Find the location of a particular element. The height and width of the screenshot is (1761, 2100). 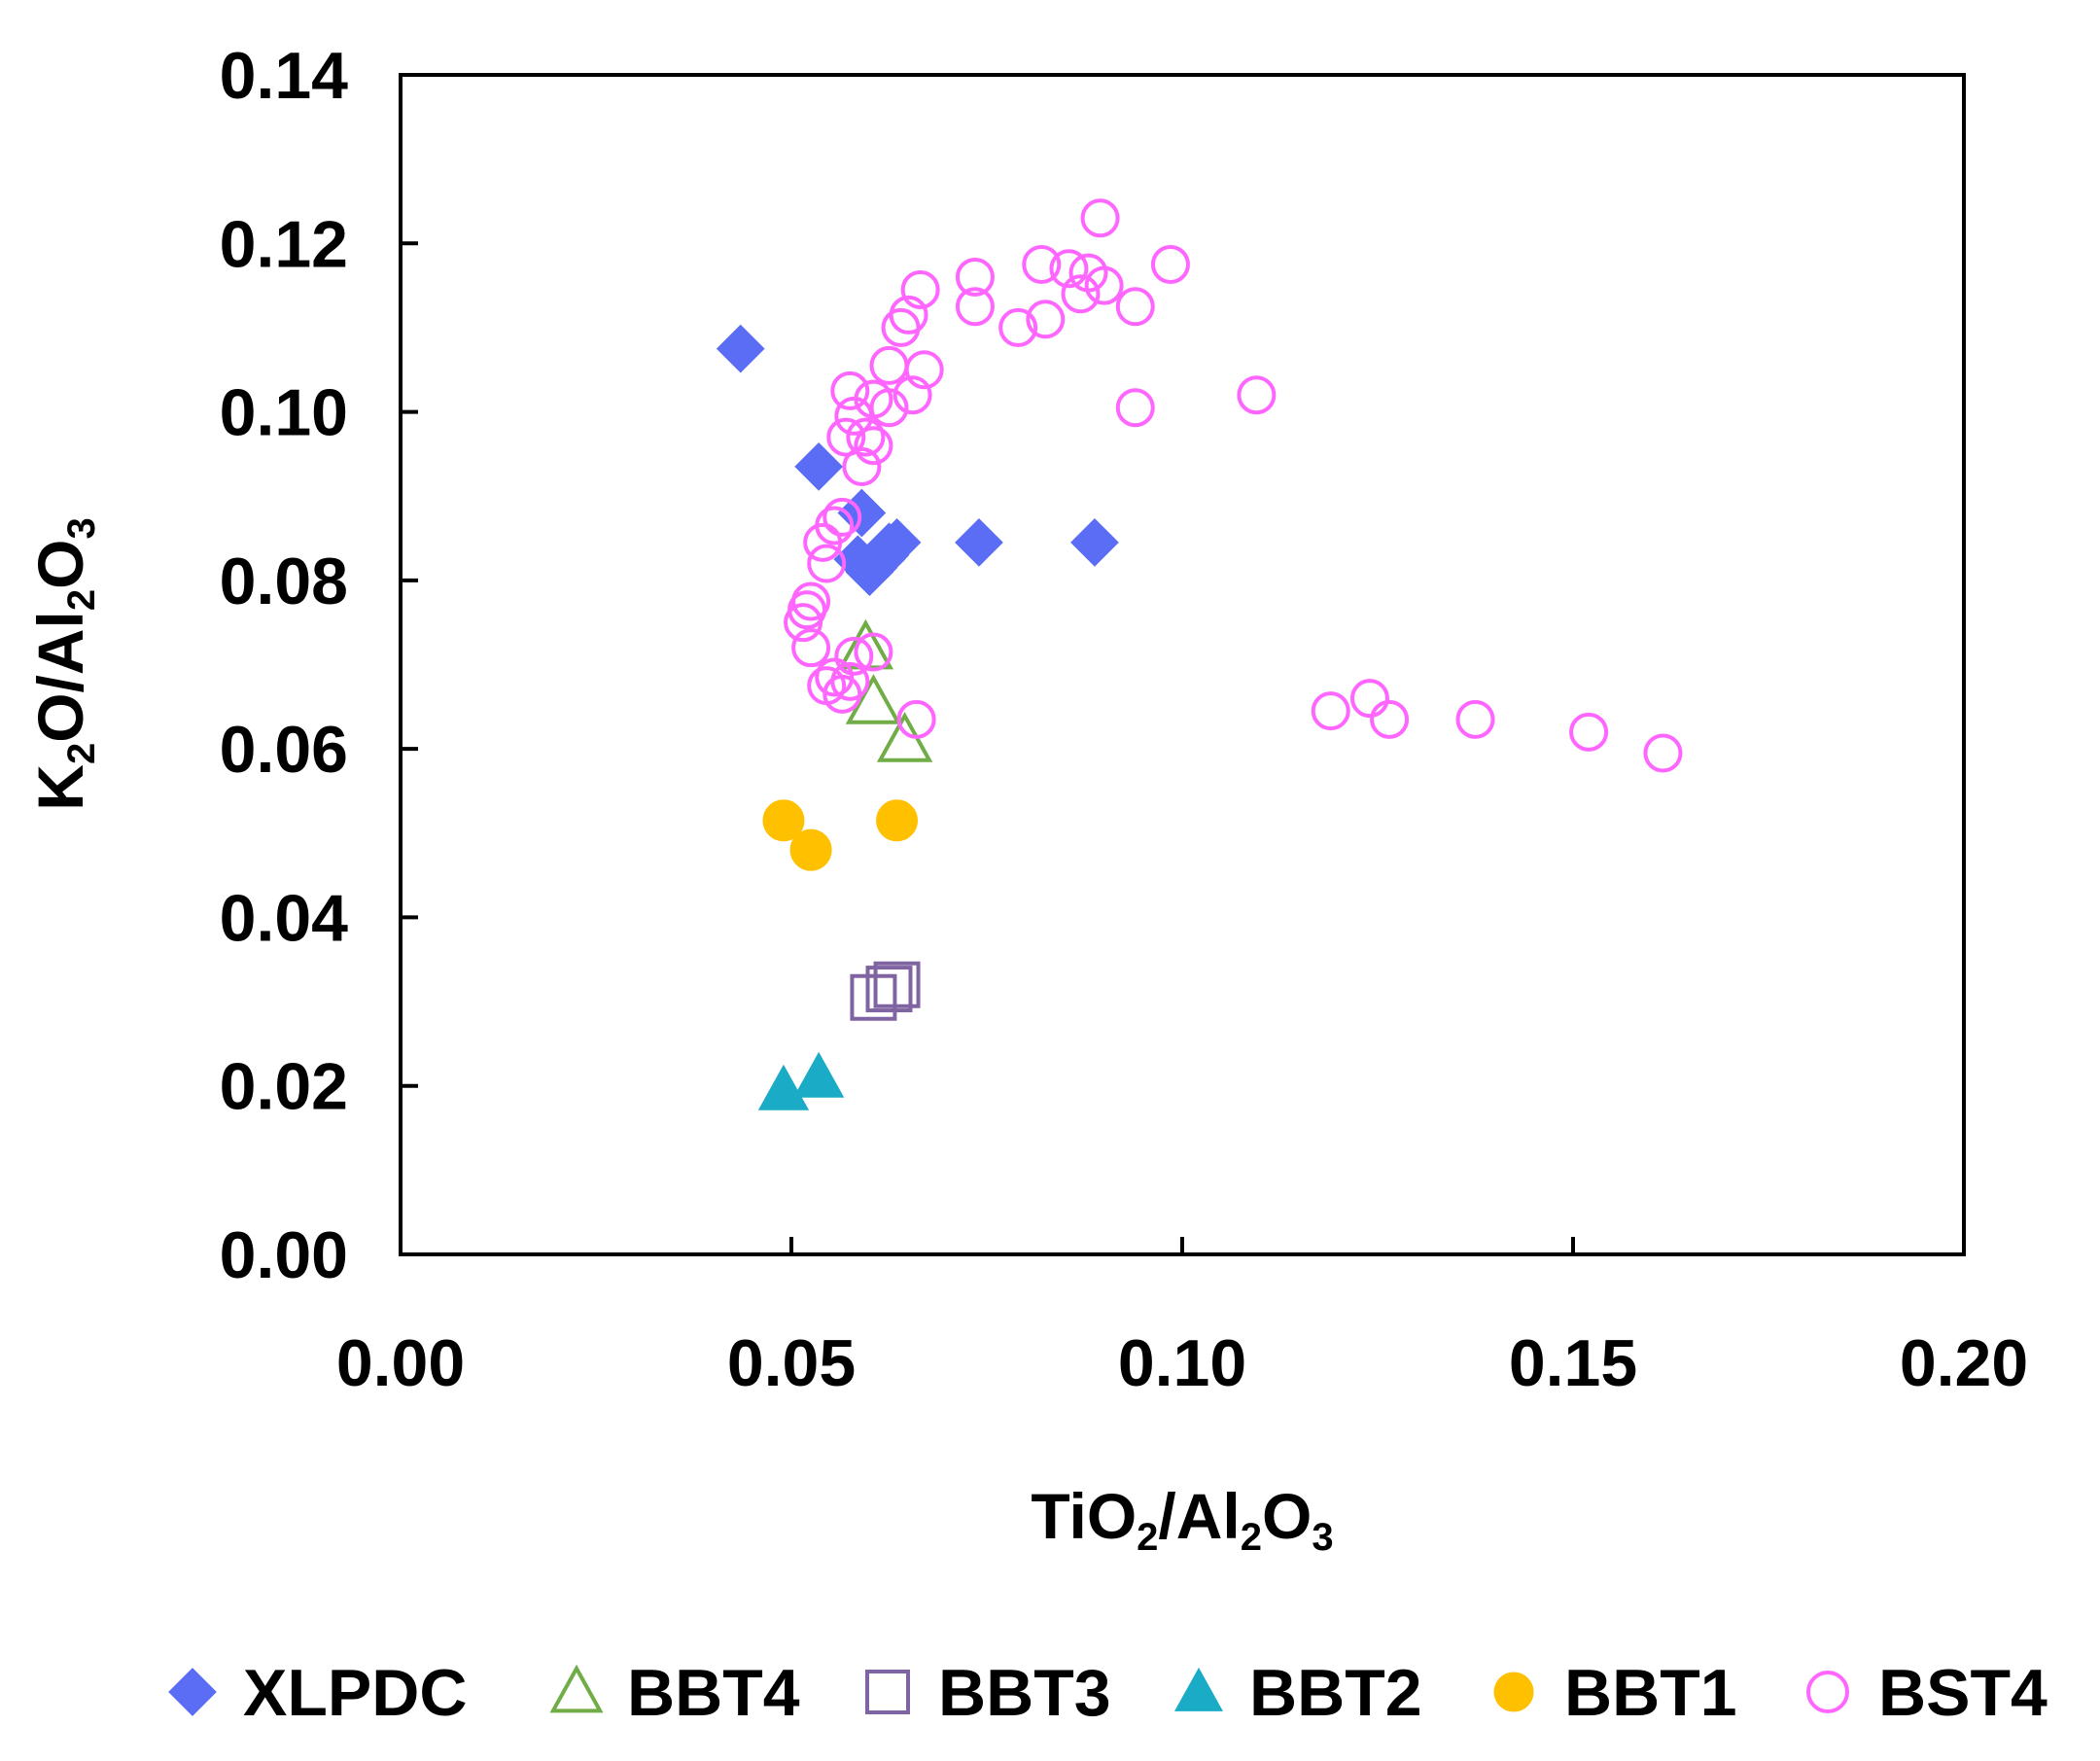

legend-item-bbt4: BBT4 is located at coordinates (674, 1693).